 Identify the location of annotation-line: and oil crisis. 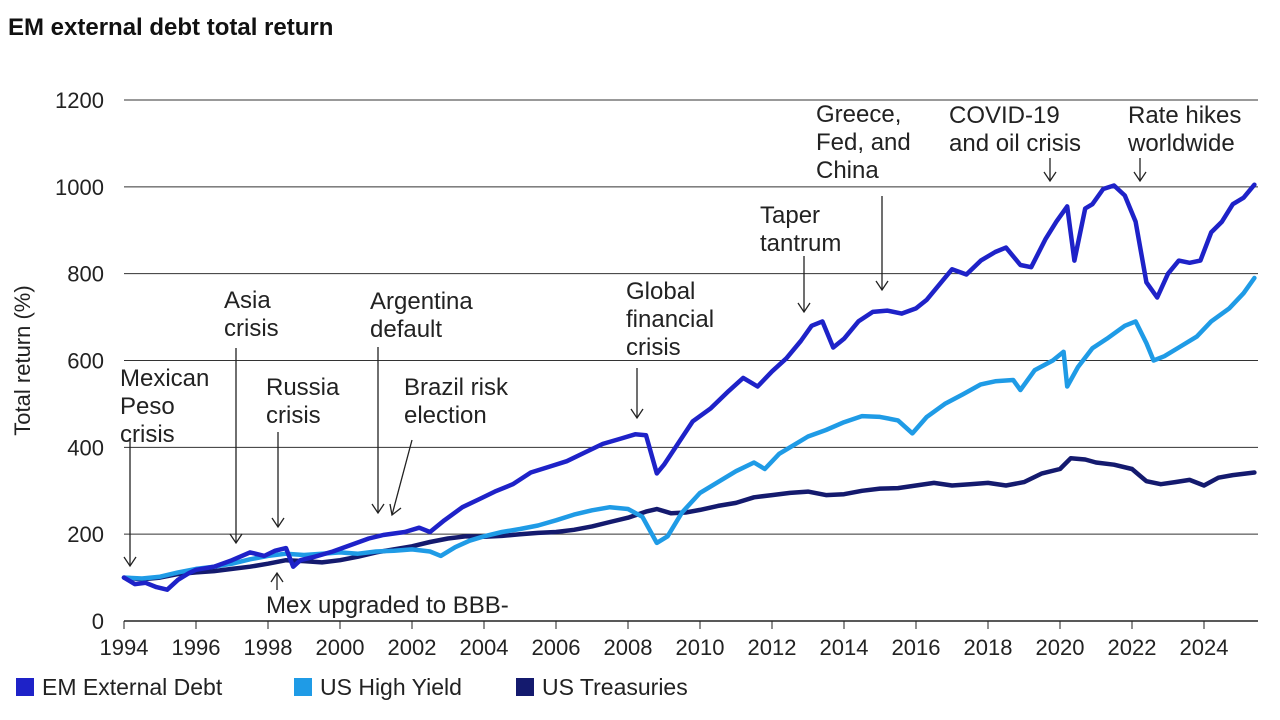
(1015, 143).